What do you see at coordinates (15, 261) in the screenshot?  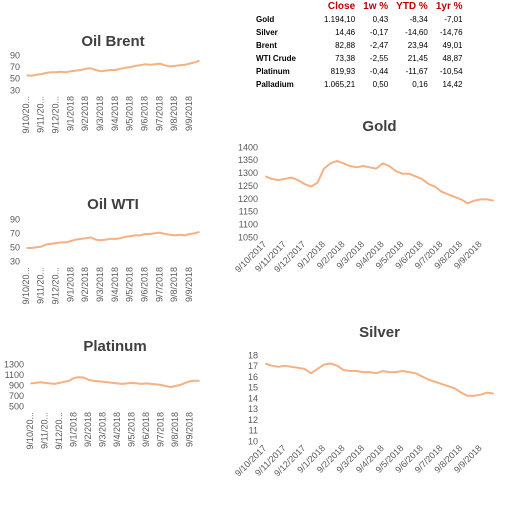 I see `y-tick-label: 30` at bounding box center [15, 261].